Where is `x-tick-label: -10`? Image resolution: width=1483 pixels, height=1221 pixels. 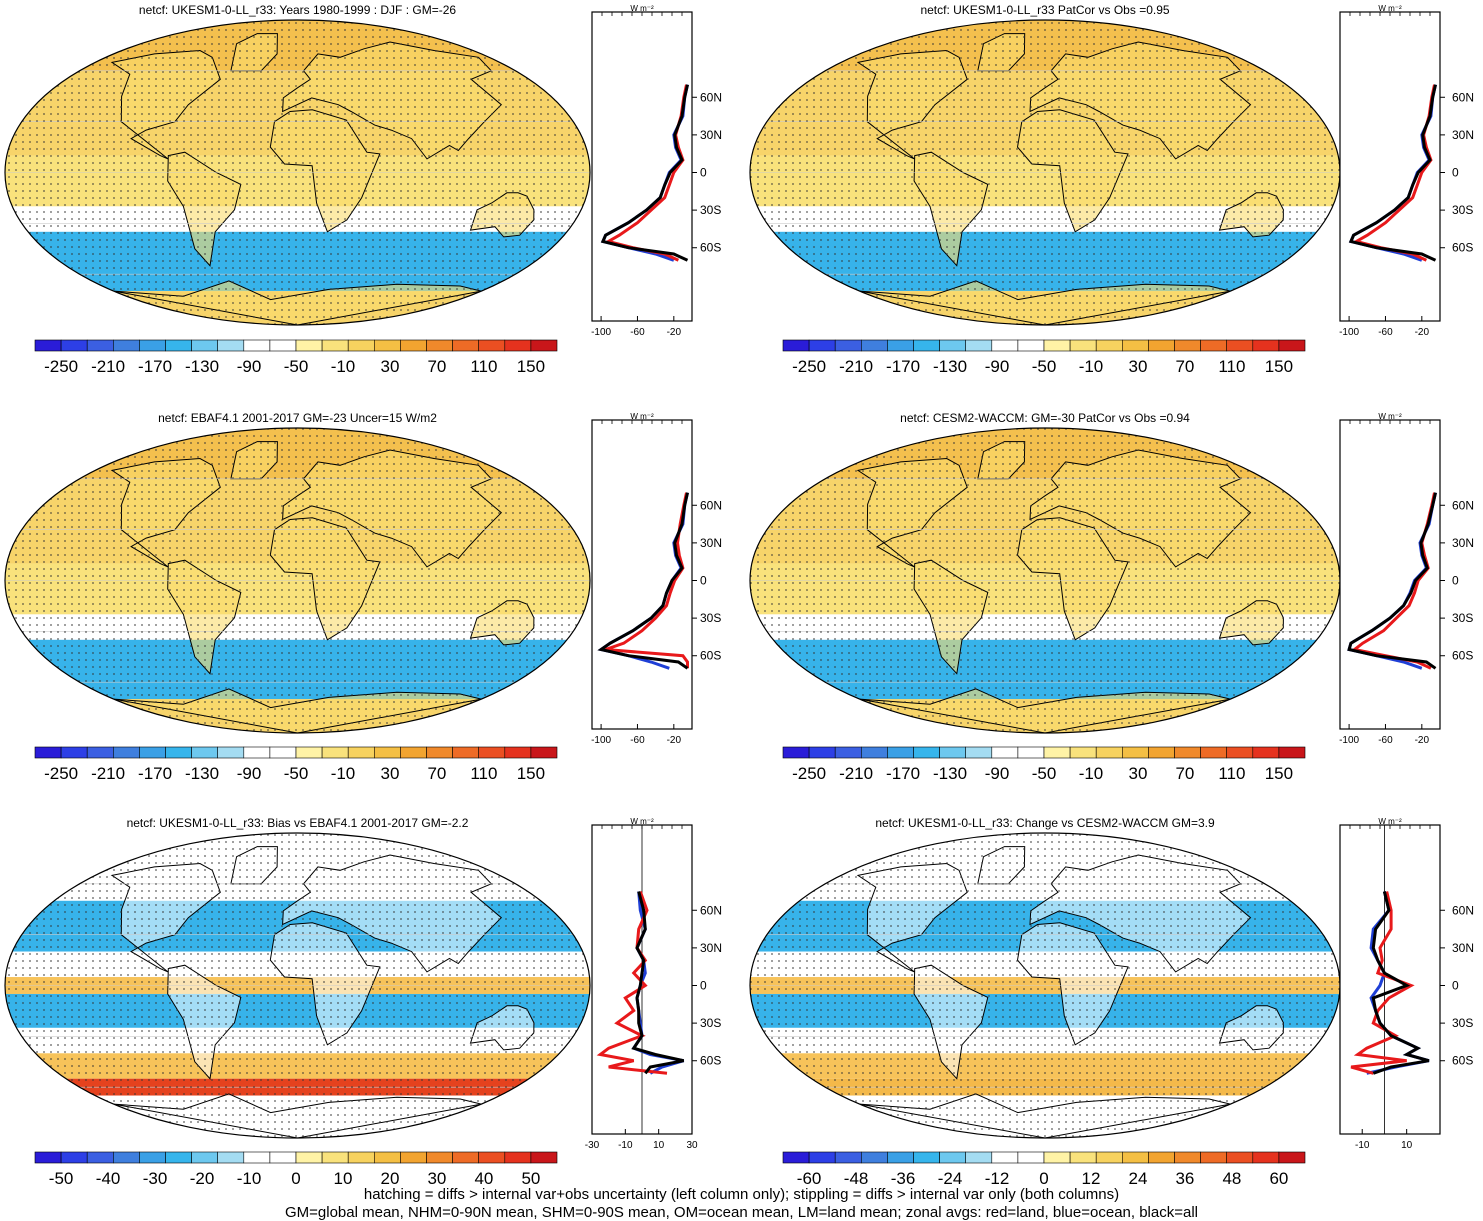 x-tick-label: -10 is located at coordinates (625, 1145).